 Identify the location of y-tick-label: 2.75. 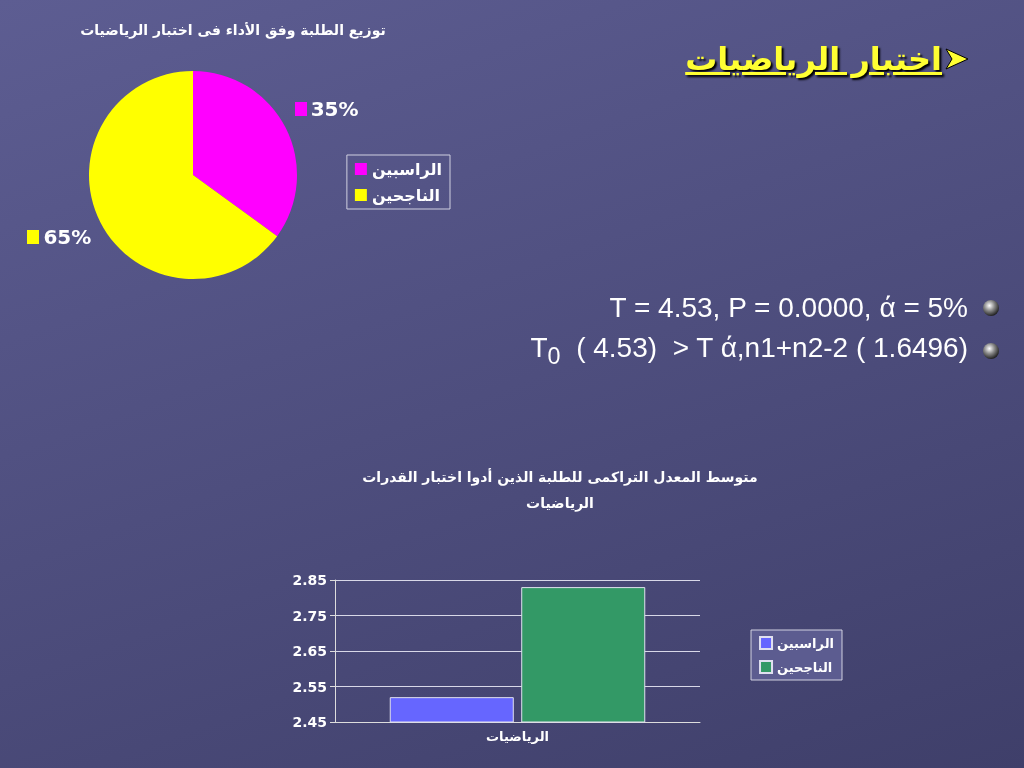
(309, 615).